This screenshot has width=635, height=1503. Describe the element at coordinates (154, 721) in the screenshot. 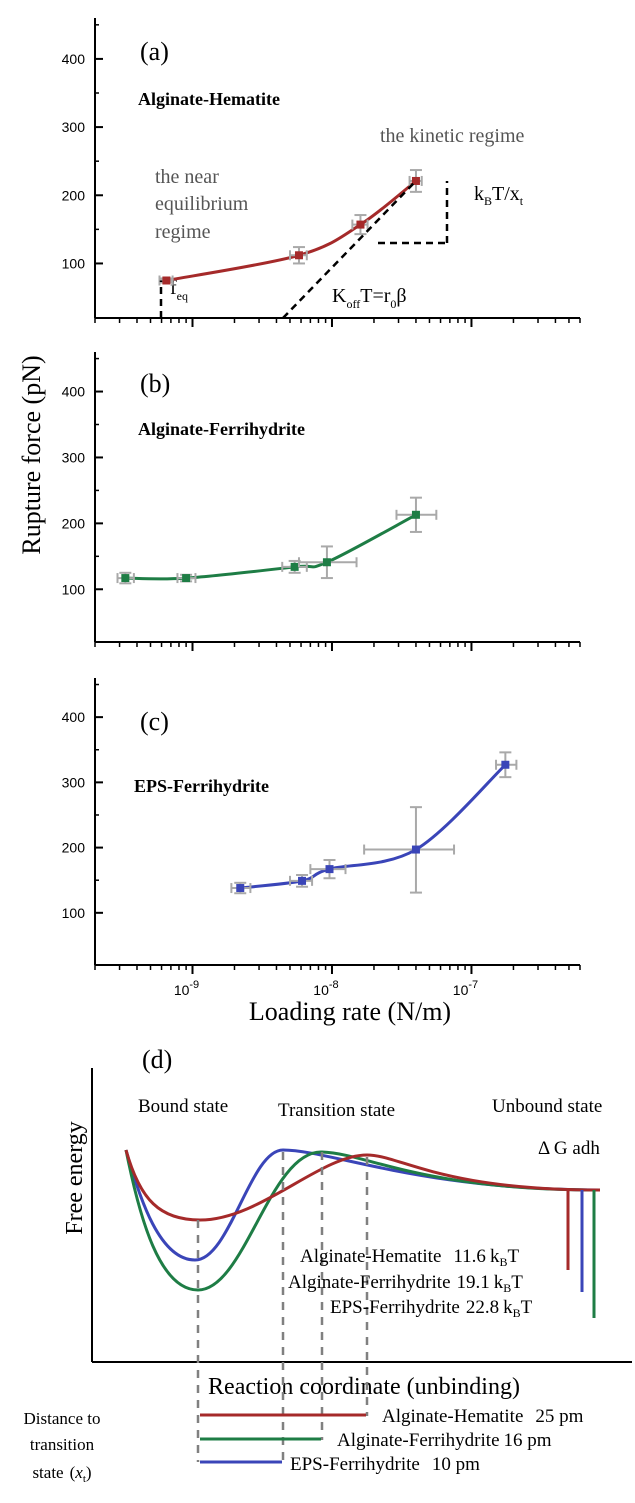

I see `panel-c-letter: (c)` at that location.